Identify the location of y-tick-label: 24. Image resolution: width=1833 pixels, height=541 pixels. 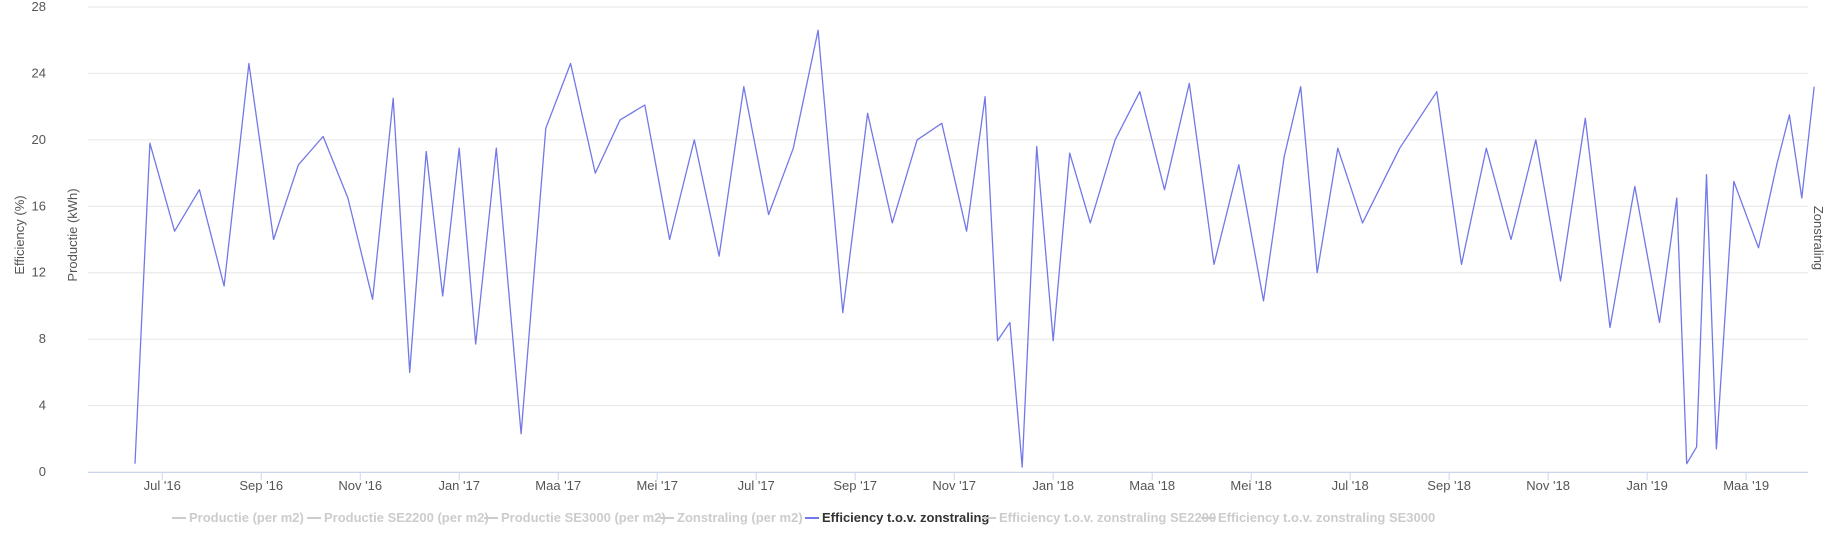
(39, 72).